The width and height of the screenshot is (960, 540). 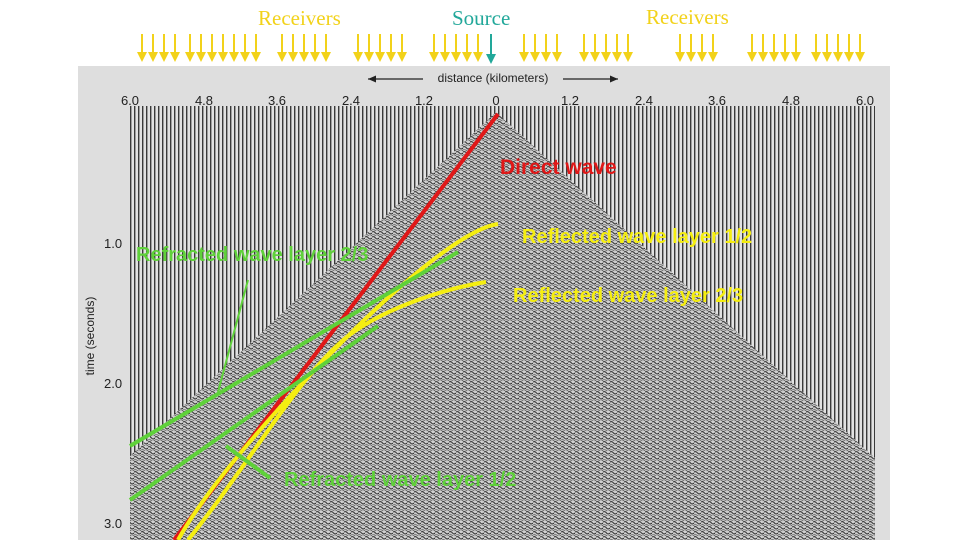 What do you see at coordinates (558, 167) in the screenshot?
I see `direct-wave-label: Direct wave` at bounding box center [558, 167].